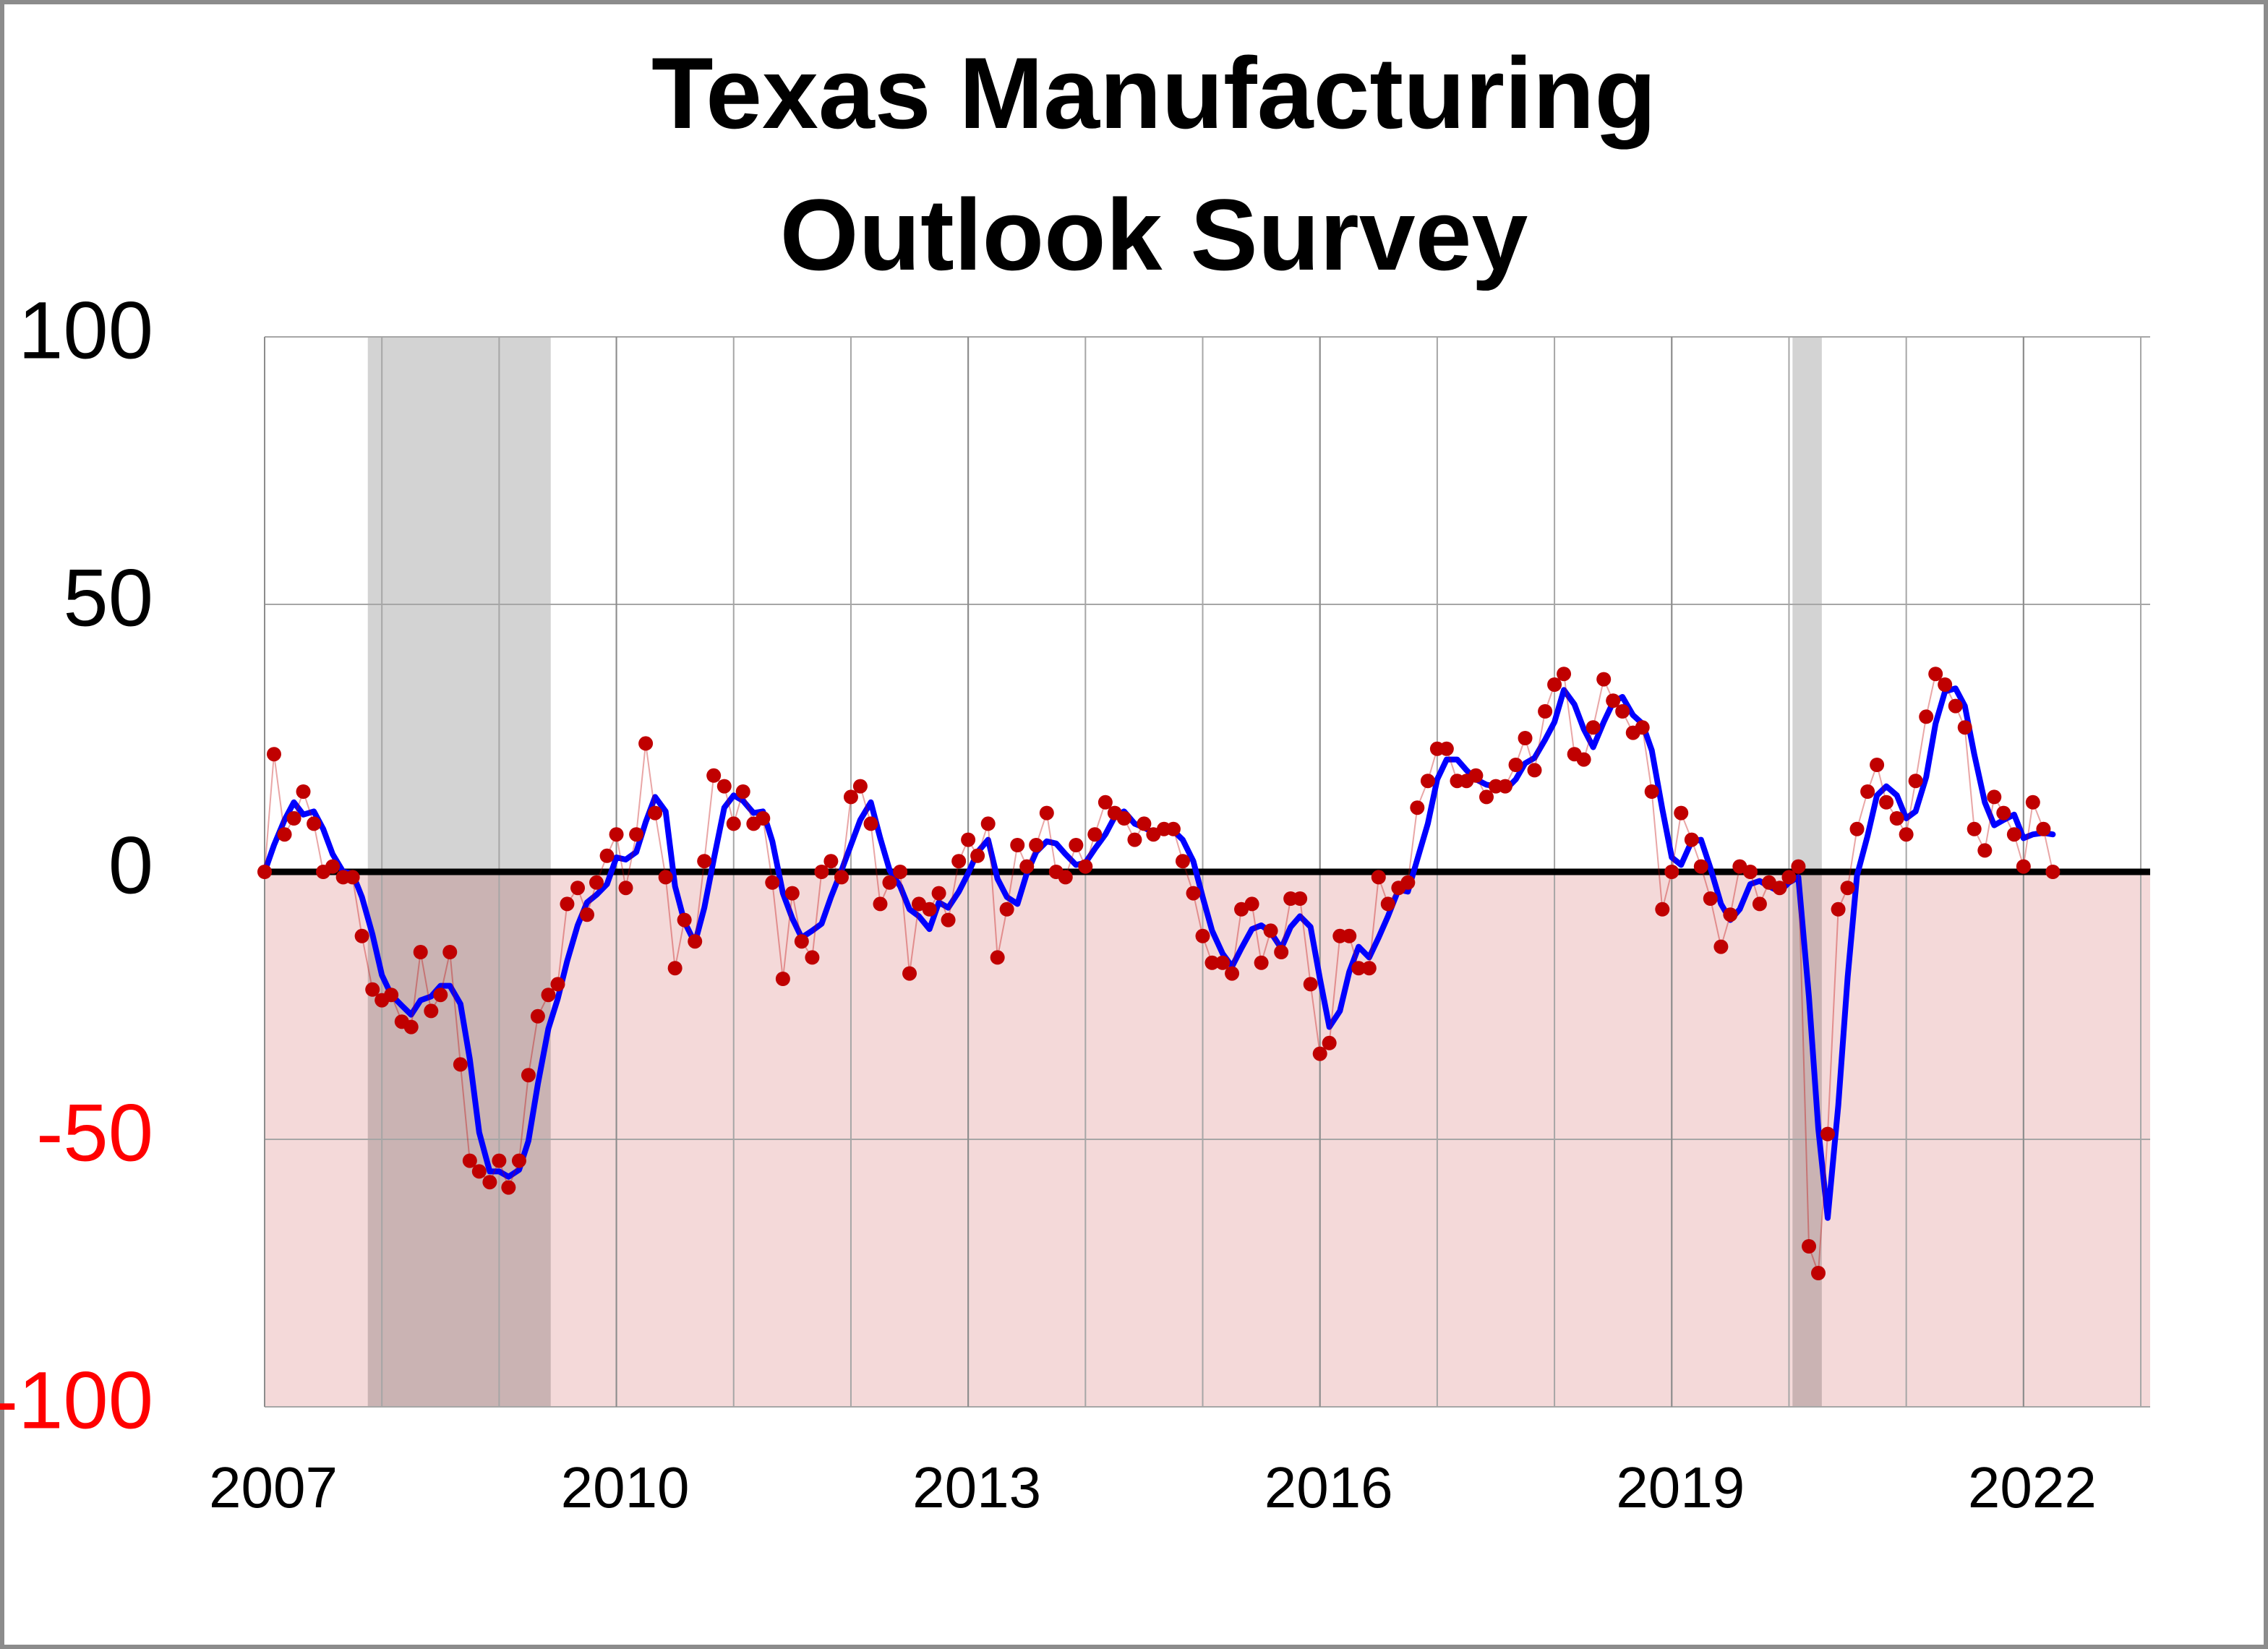  I want to click on x-tick-label: 2022, so click(2033, 1487).